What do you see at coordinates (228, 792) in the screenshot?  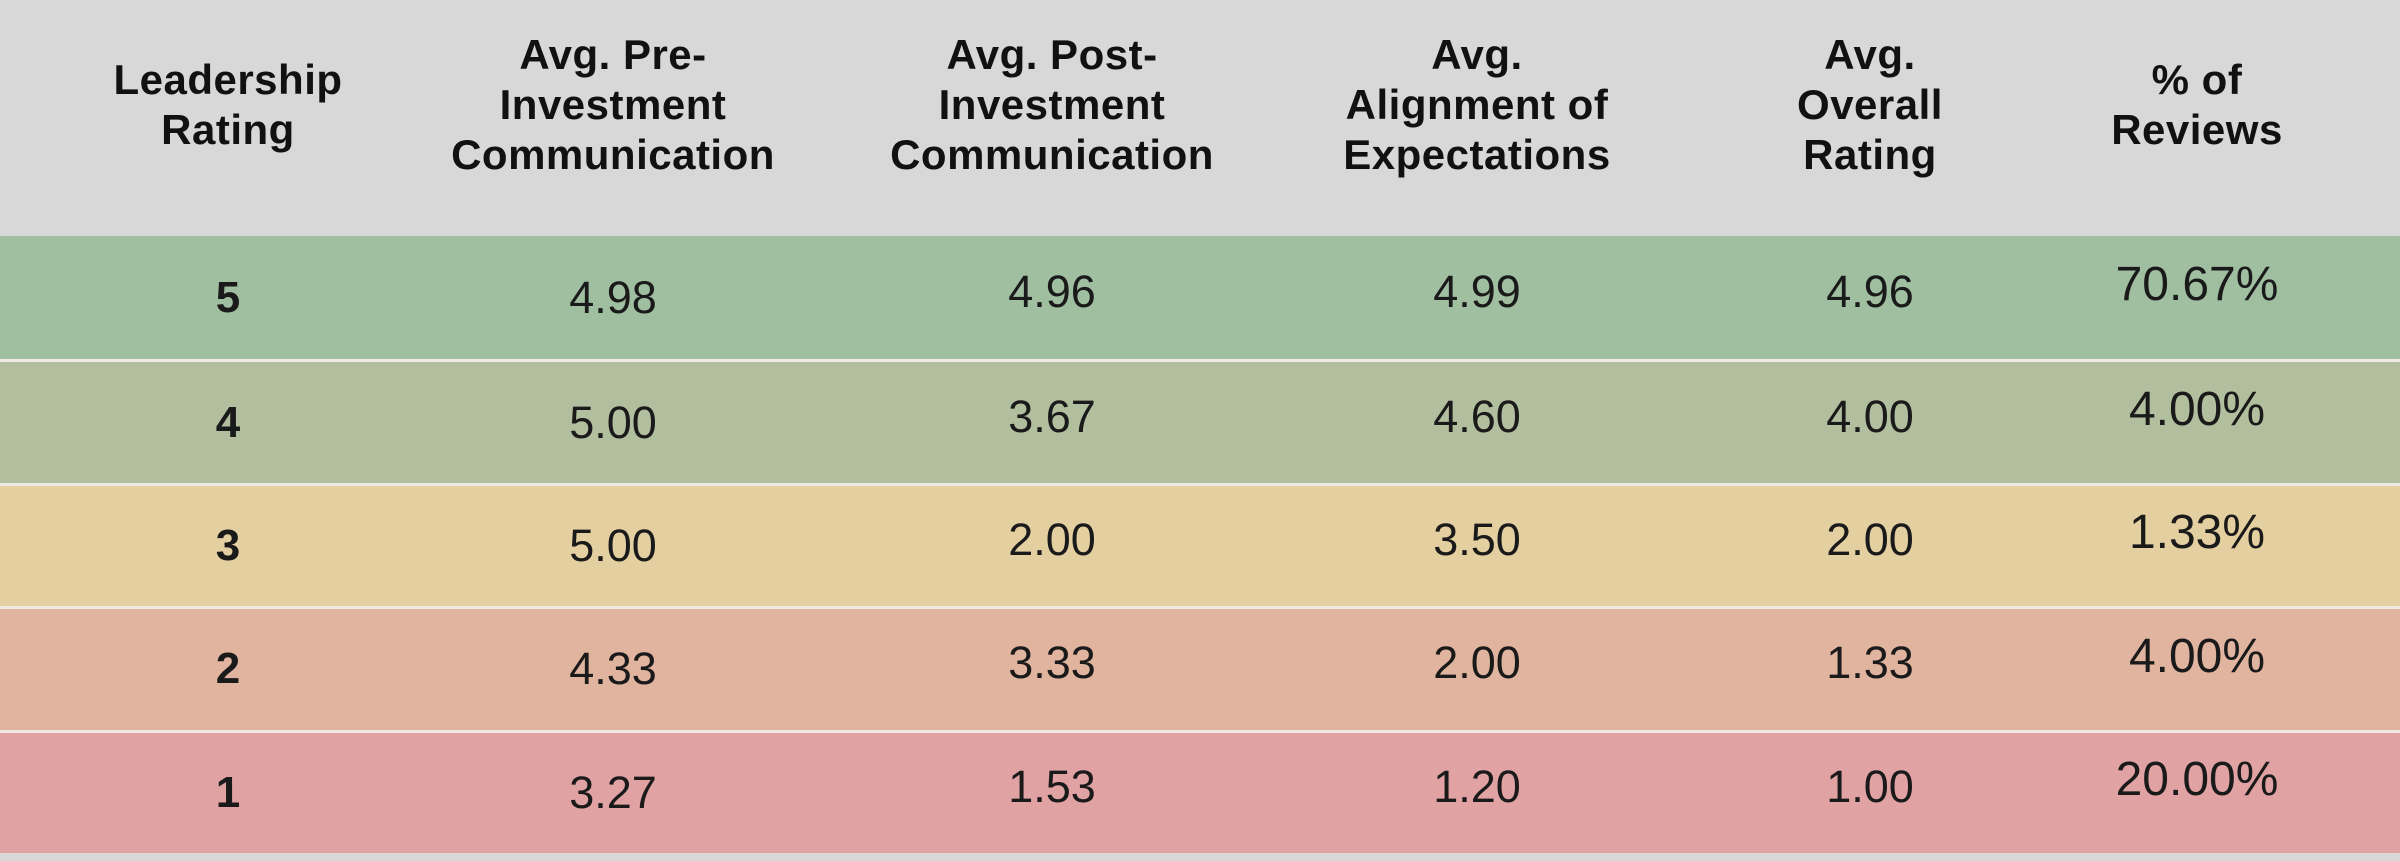 I see `cell-rating: 1` at bounding box center [228, 792].